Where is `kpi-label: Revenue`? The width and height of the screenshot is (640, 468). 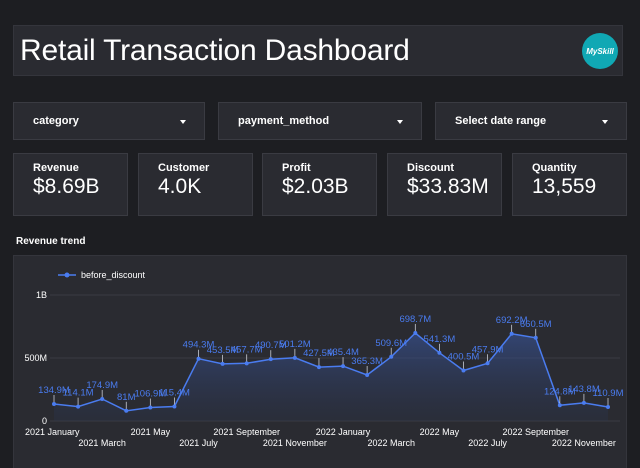 kpi-label: Revenue is located at coordinates (56, 168).